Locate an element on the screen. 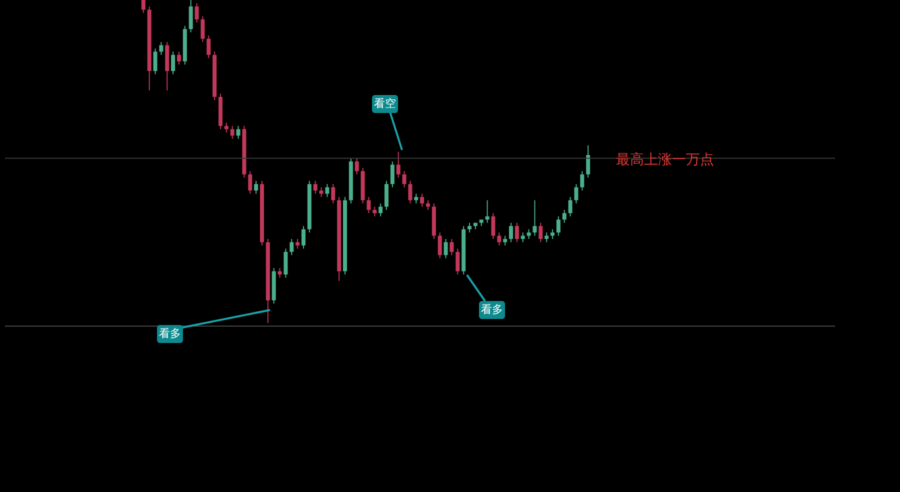  text: 最高上涨一万点 is located at coordinates (665, 160).